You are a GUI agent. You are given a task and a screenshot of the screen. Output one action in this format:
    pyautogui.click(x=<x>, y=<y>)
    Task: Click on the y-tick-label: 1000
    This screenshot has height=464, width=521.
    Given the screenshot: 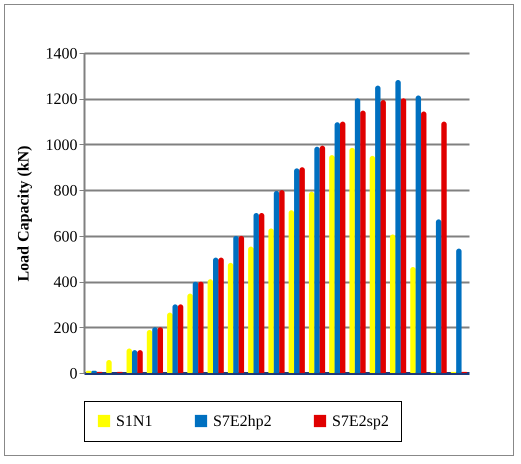 What is the action you would take?
    pyautogui.click(x=62, y=145)
    